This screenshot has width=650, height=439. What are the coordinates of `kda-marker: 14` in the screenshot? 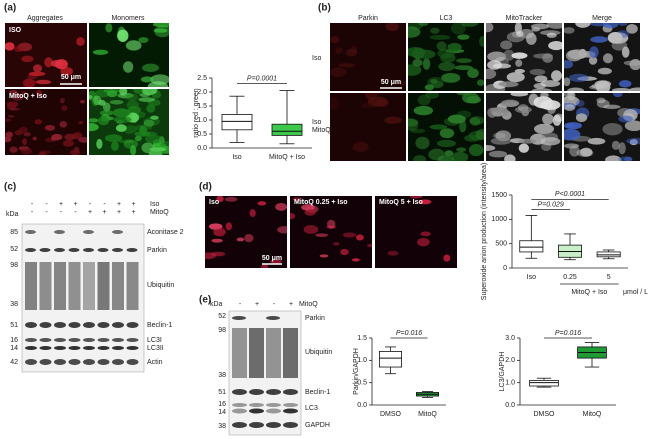 It's located at (222, 412).